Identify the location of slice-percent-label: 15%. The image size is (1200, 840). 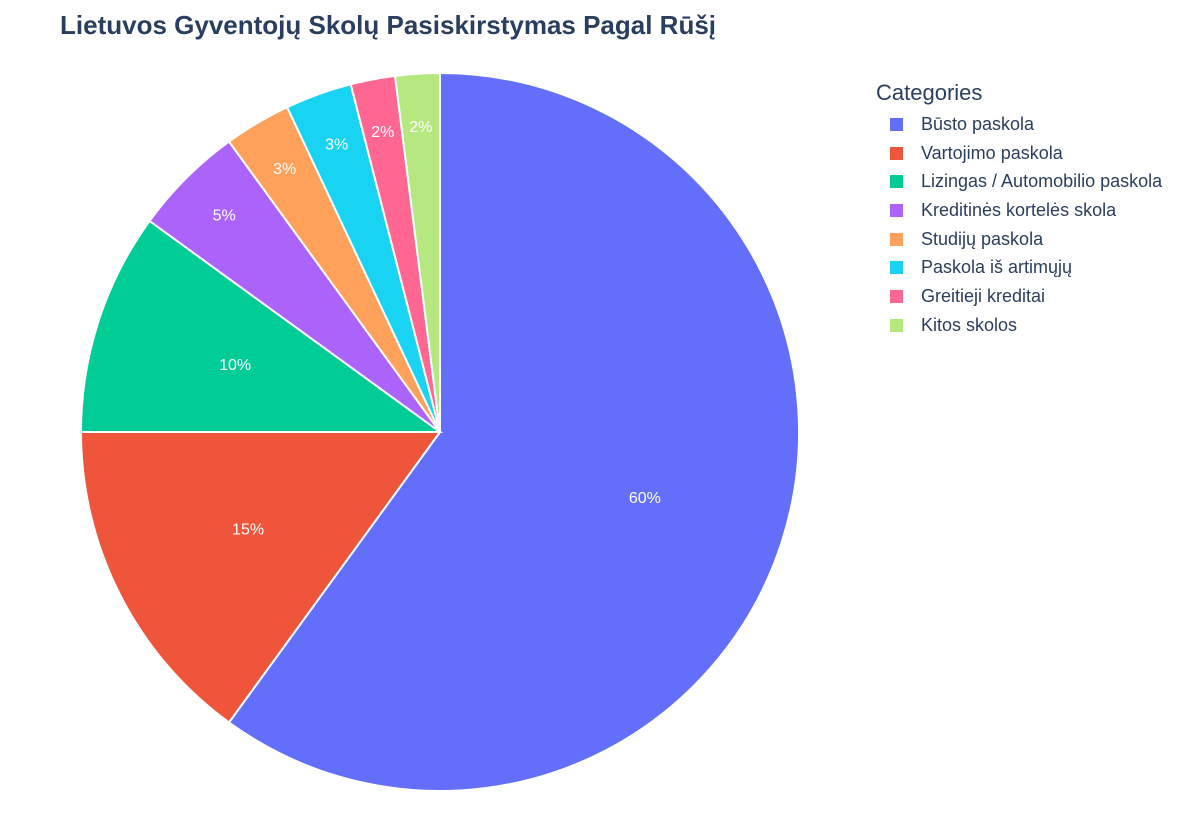
(248, 529).